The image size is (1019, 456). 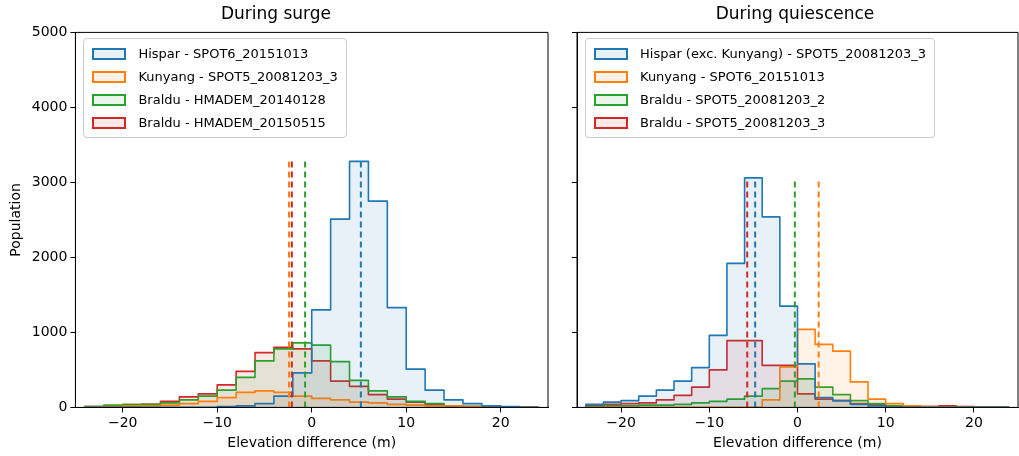 I want to click on y-tick-label: 0, so click(x=63, y=406).